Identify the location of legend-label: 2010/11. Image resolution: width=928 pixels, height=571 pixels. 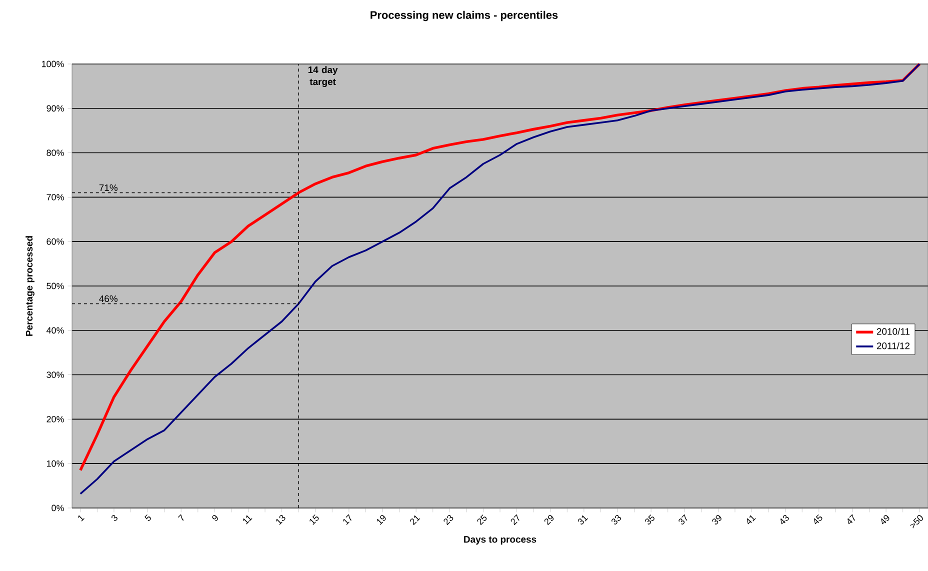
(893, 331).